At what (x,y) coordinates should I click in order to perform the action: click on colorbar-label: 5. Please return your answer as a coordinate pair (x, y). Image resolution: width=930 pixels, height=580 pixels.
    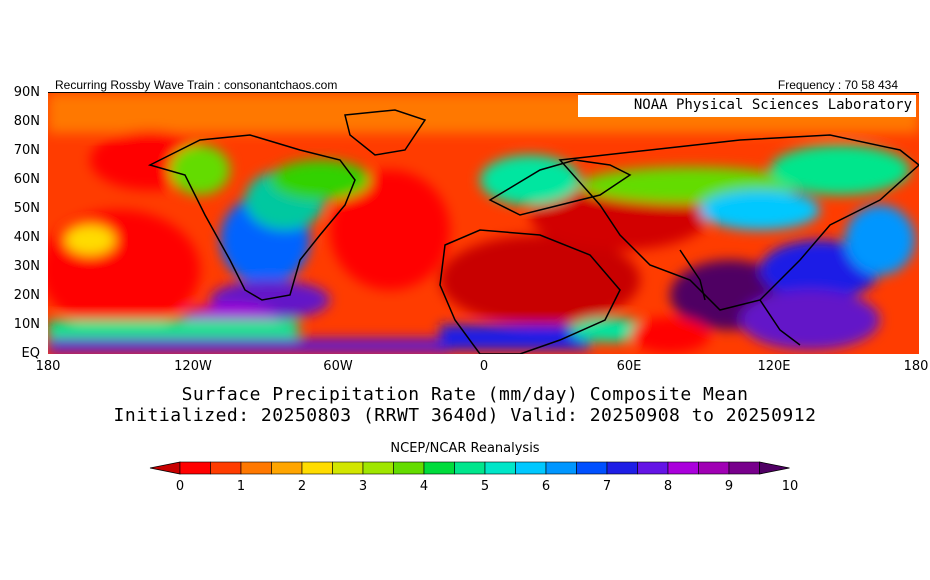
    Looking at the image, I should click on (485, 486).